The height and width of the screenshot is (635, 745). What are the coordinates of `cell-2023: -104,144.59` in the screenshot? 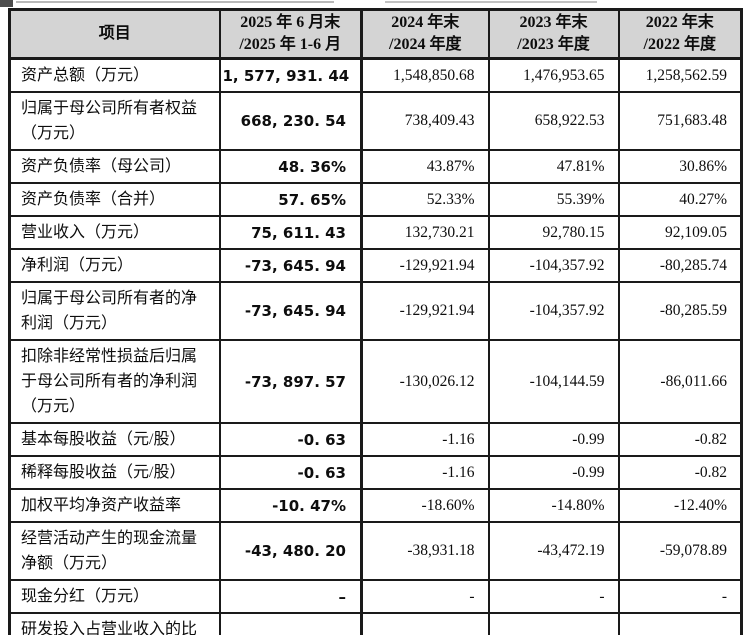 It's located at (553, 381).